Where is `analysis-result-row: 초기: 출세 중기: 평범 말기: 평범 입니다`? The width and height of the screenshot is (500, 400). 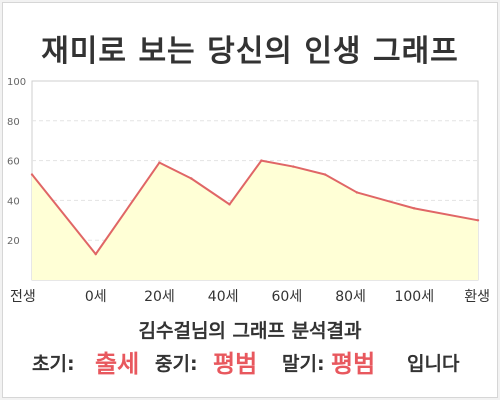
analysis-result-row: 초기: 출세 중기: 평범 말기: 평범 입니다 is located at coordinates (250, 365).